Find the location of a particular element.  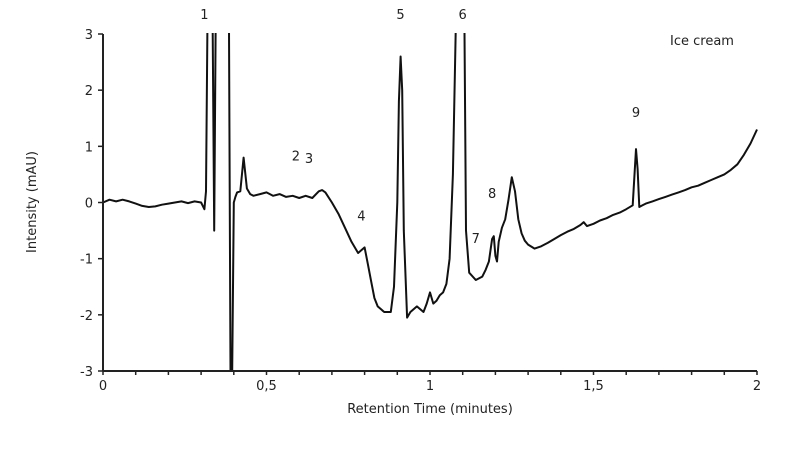

y-tick-label: -2 is located at coordinates (86, 316).